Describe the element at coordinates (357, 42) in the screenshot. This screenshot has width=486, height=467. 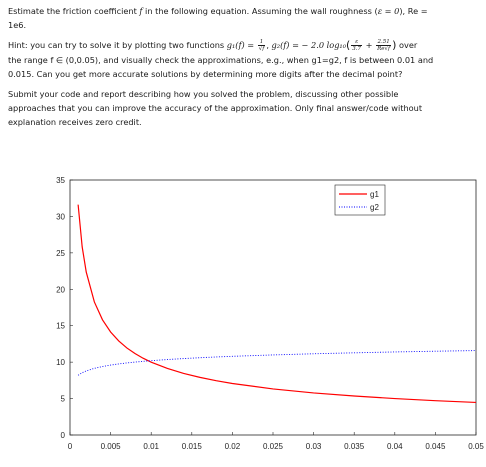
I see `epsilon-fraction-numerator: ε` at that location.